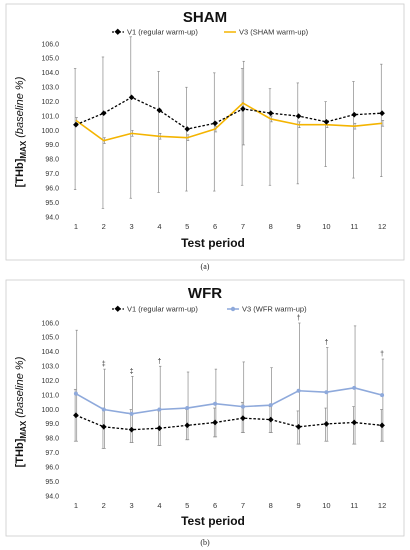 The height and width of the screenshot is (550, 410). What do you see at coordinates (23, 429) in the screenshot?
I see `y-label-subscript: MAX` at bounding box center [23, 429].